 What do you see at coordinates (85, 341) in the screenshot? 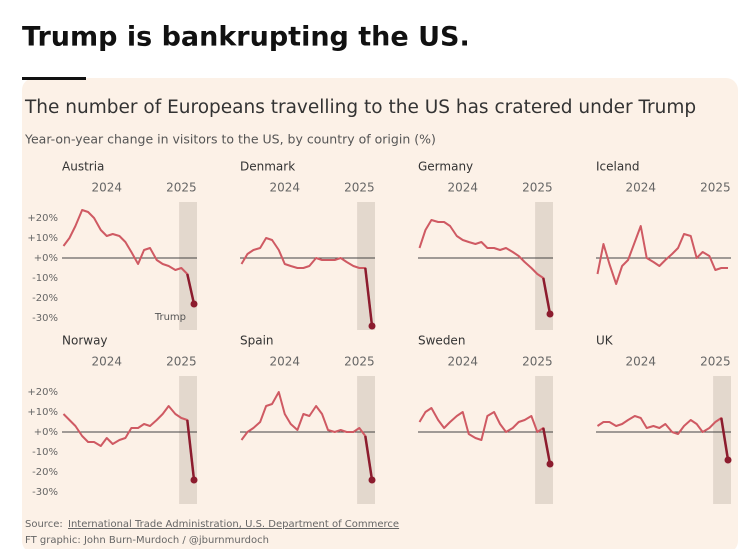
I see `panel-title: Norway` at bounding box center [85, 341].